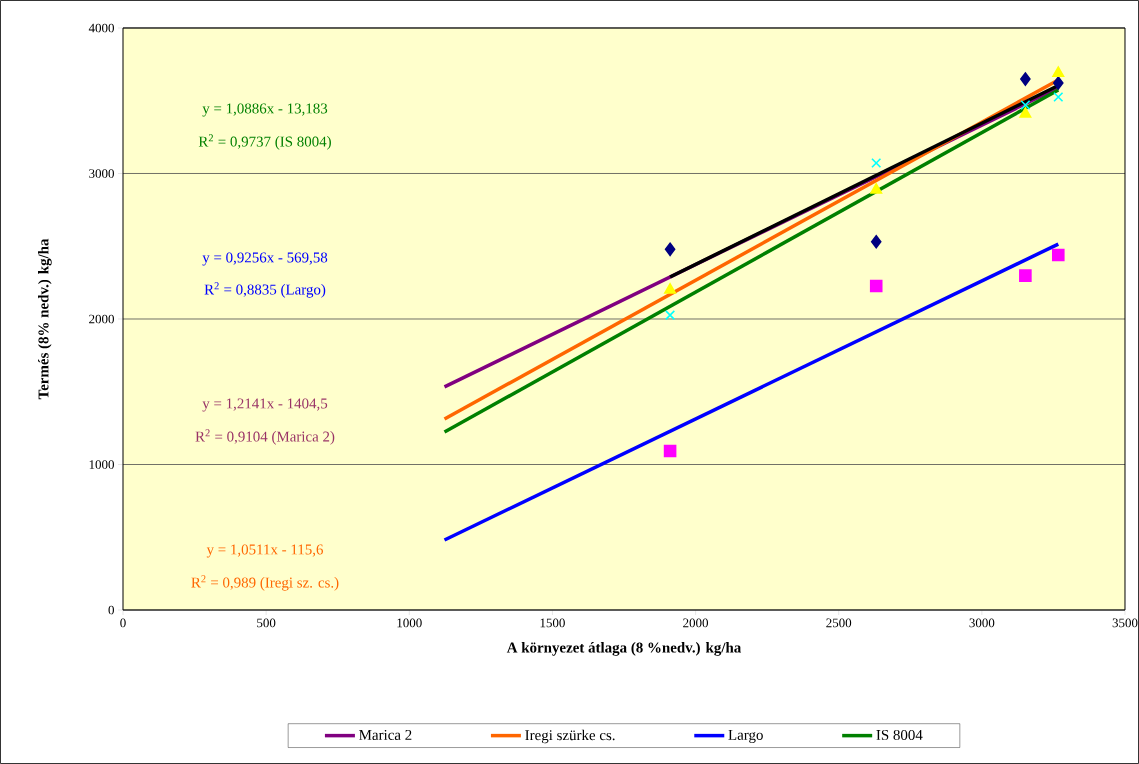 Image resolution: width=1139 pixels, height=764 pixels. What do you see at coordinates (45, 319) in the screenshot?
I see `y-axis-title: Termés (8% nedv.) kg/ha` at bounding box center [45, 319].